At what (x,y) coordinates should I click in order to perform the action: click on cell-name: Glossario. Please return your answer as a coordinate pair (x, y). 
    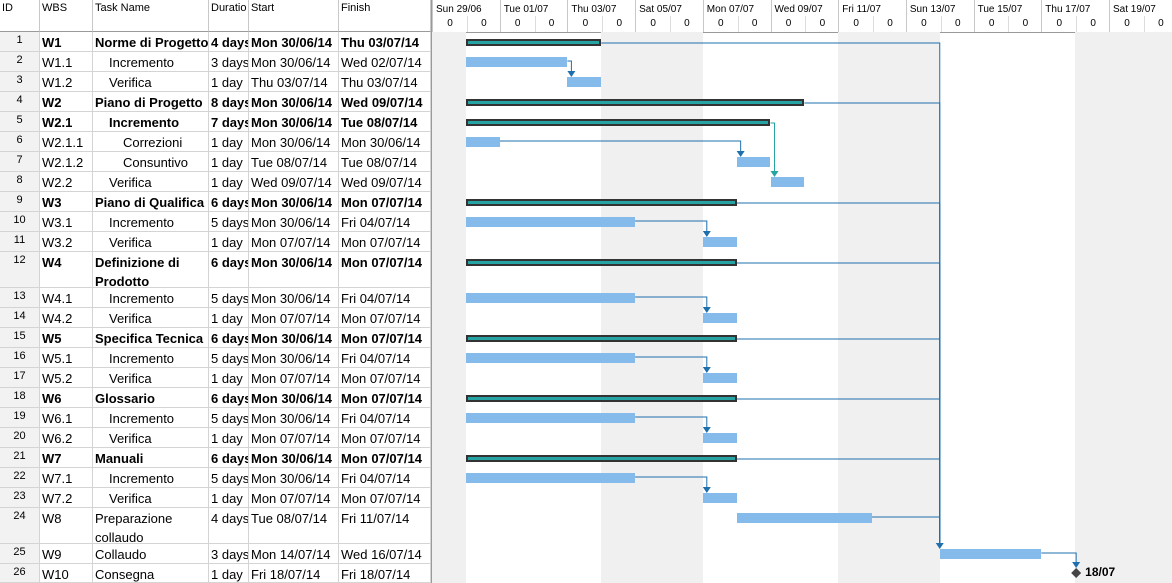
    Looking at the image, I should click on (151, 397).